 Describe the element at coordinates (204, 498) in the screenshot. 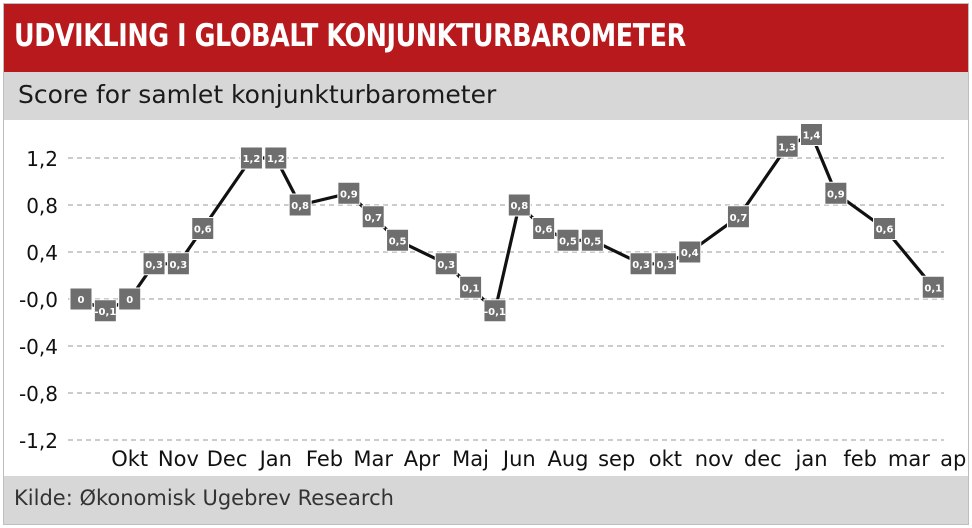

I see `source-note: Kilde: Økonomisk Ugebrev Research` at that location.